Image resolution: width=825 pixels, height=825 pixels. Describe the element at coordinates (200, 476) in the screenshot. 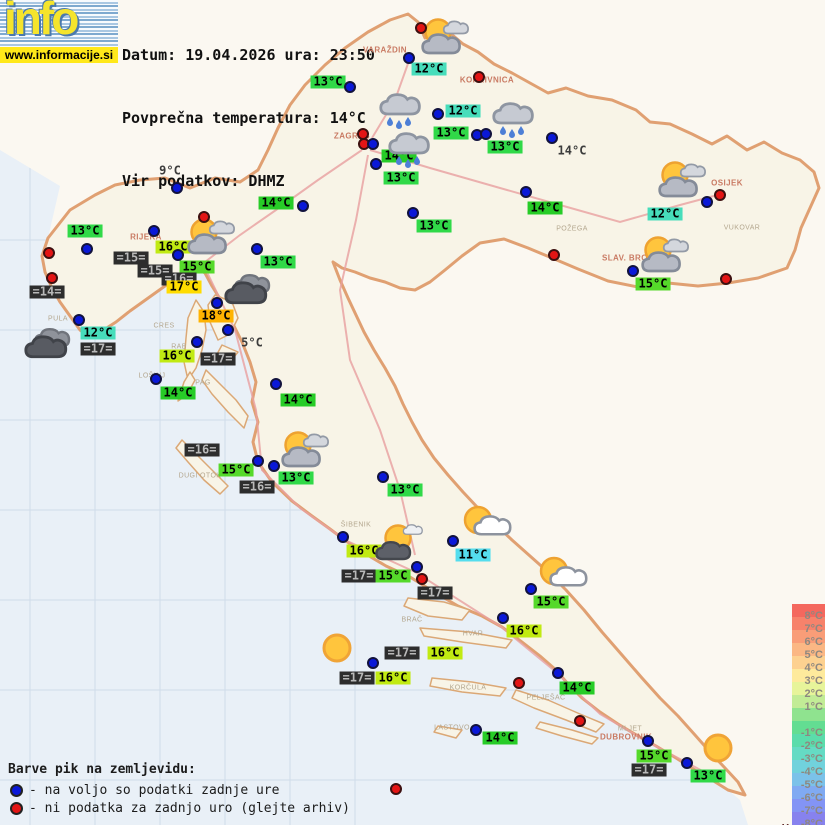

I see `map-city-label: DUGI OTOK` at that location.